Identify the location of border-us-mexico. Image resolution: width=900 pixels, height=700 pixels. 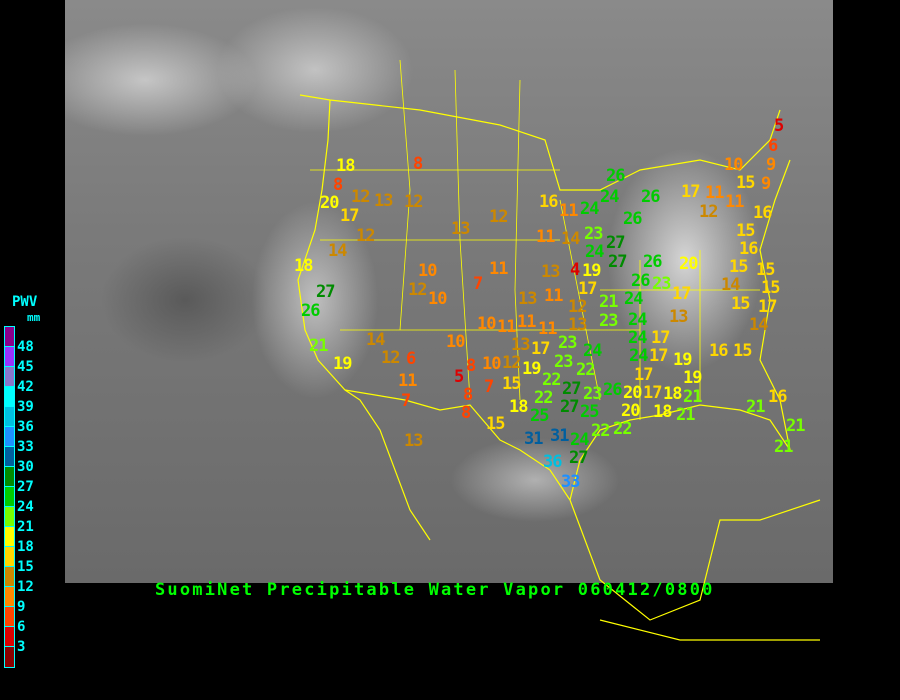
(457, 445).